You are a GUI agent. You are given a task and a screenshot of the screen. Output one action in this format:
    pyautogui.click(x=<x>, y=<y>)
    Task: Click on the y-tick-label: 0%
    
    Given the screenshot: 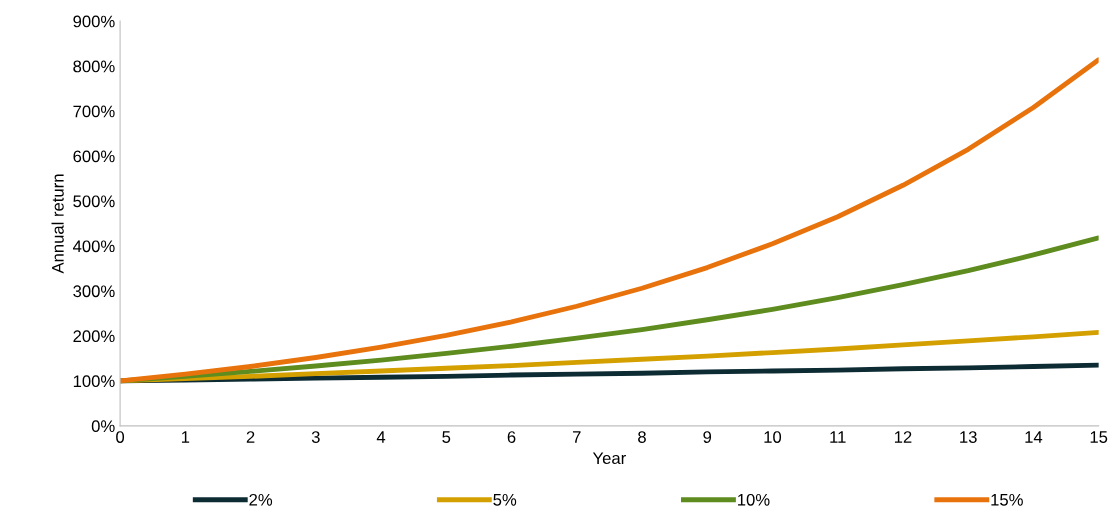 What is the action you would take?
    pyautogui.click(x=103, y=426)
    